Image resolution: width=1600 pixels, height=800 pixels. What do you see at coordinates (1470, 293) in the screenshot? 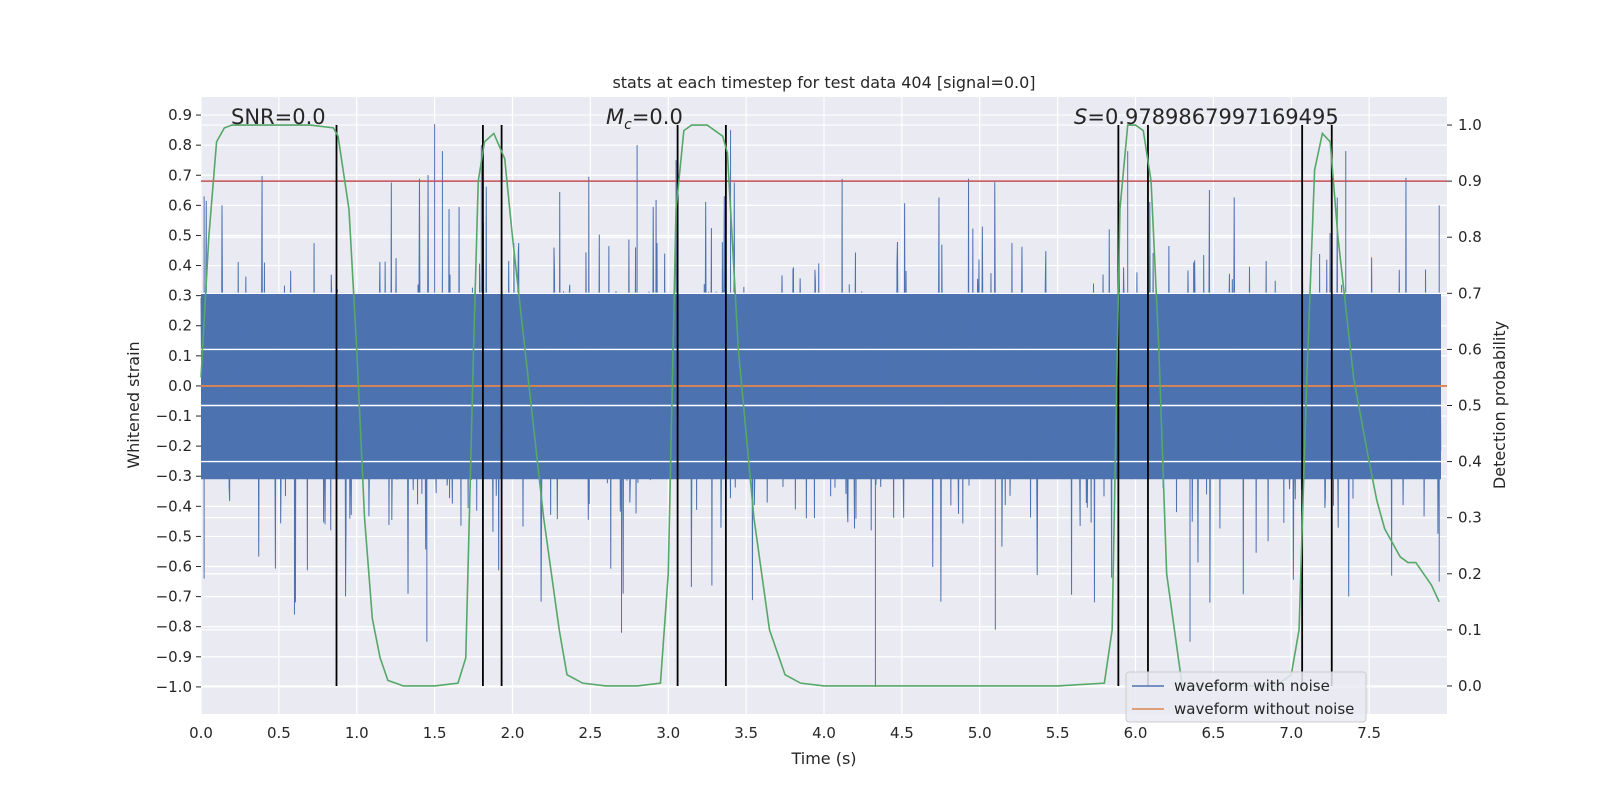
I see `y2-tick-label: 0.7` at bounding box center [1470, 293].